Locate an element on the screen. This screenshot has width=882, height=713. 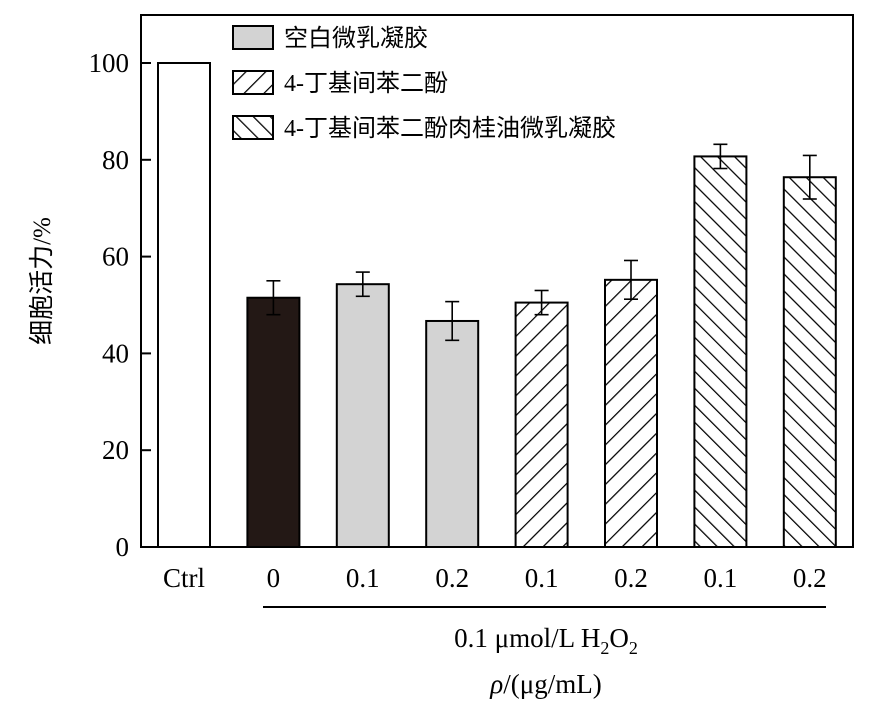
x-axis-labels: Ctrl 0 0.1 0.2 0.1 0.2 0.1 0.2 is located at coordinates (495, 578).